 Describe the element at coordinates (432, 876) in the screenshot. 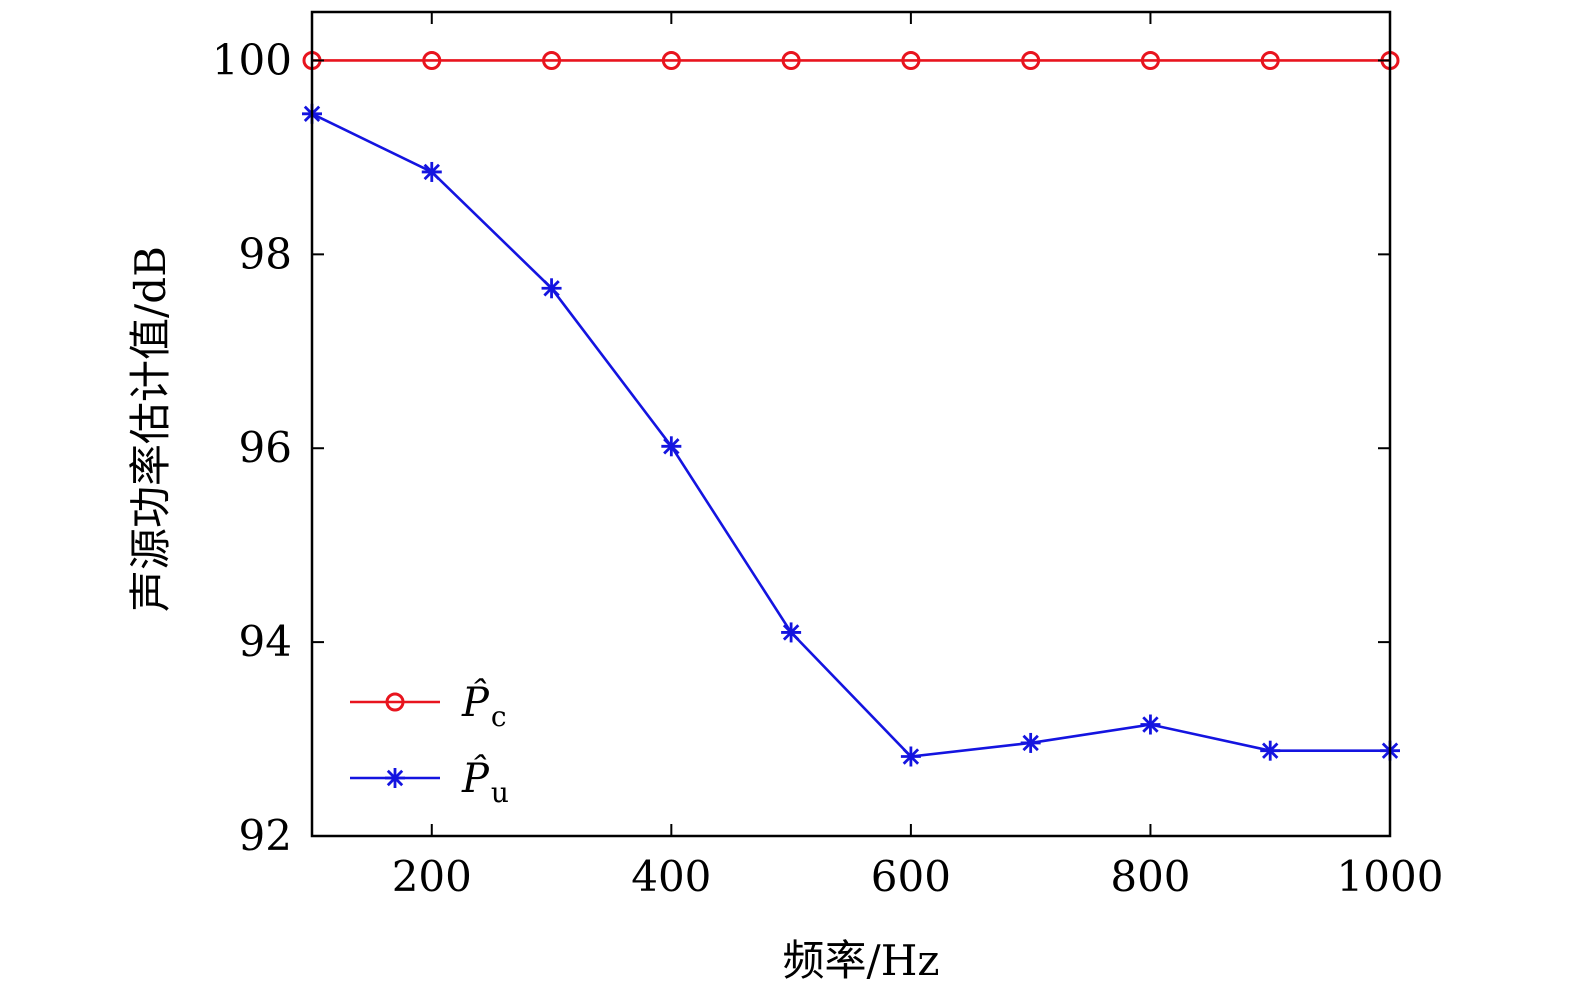

I see `x-tick-label: 200` at that location.